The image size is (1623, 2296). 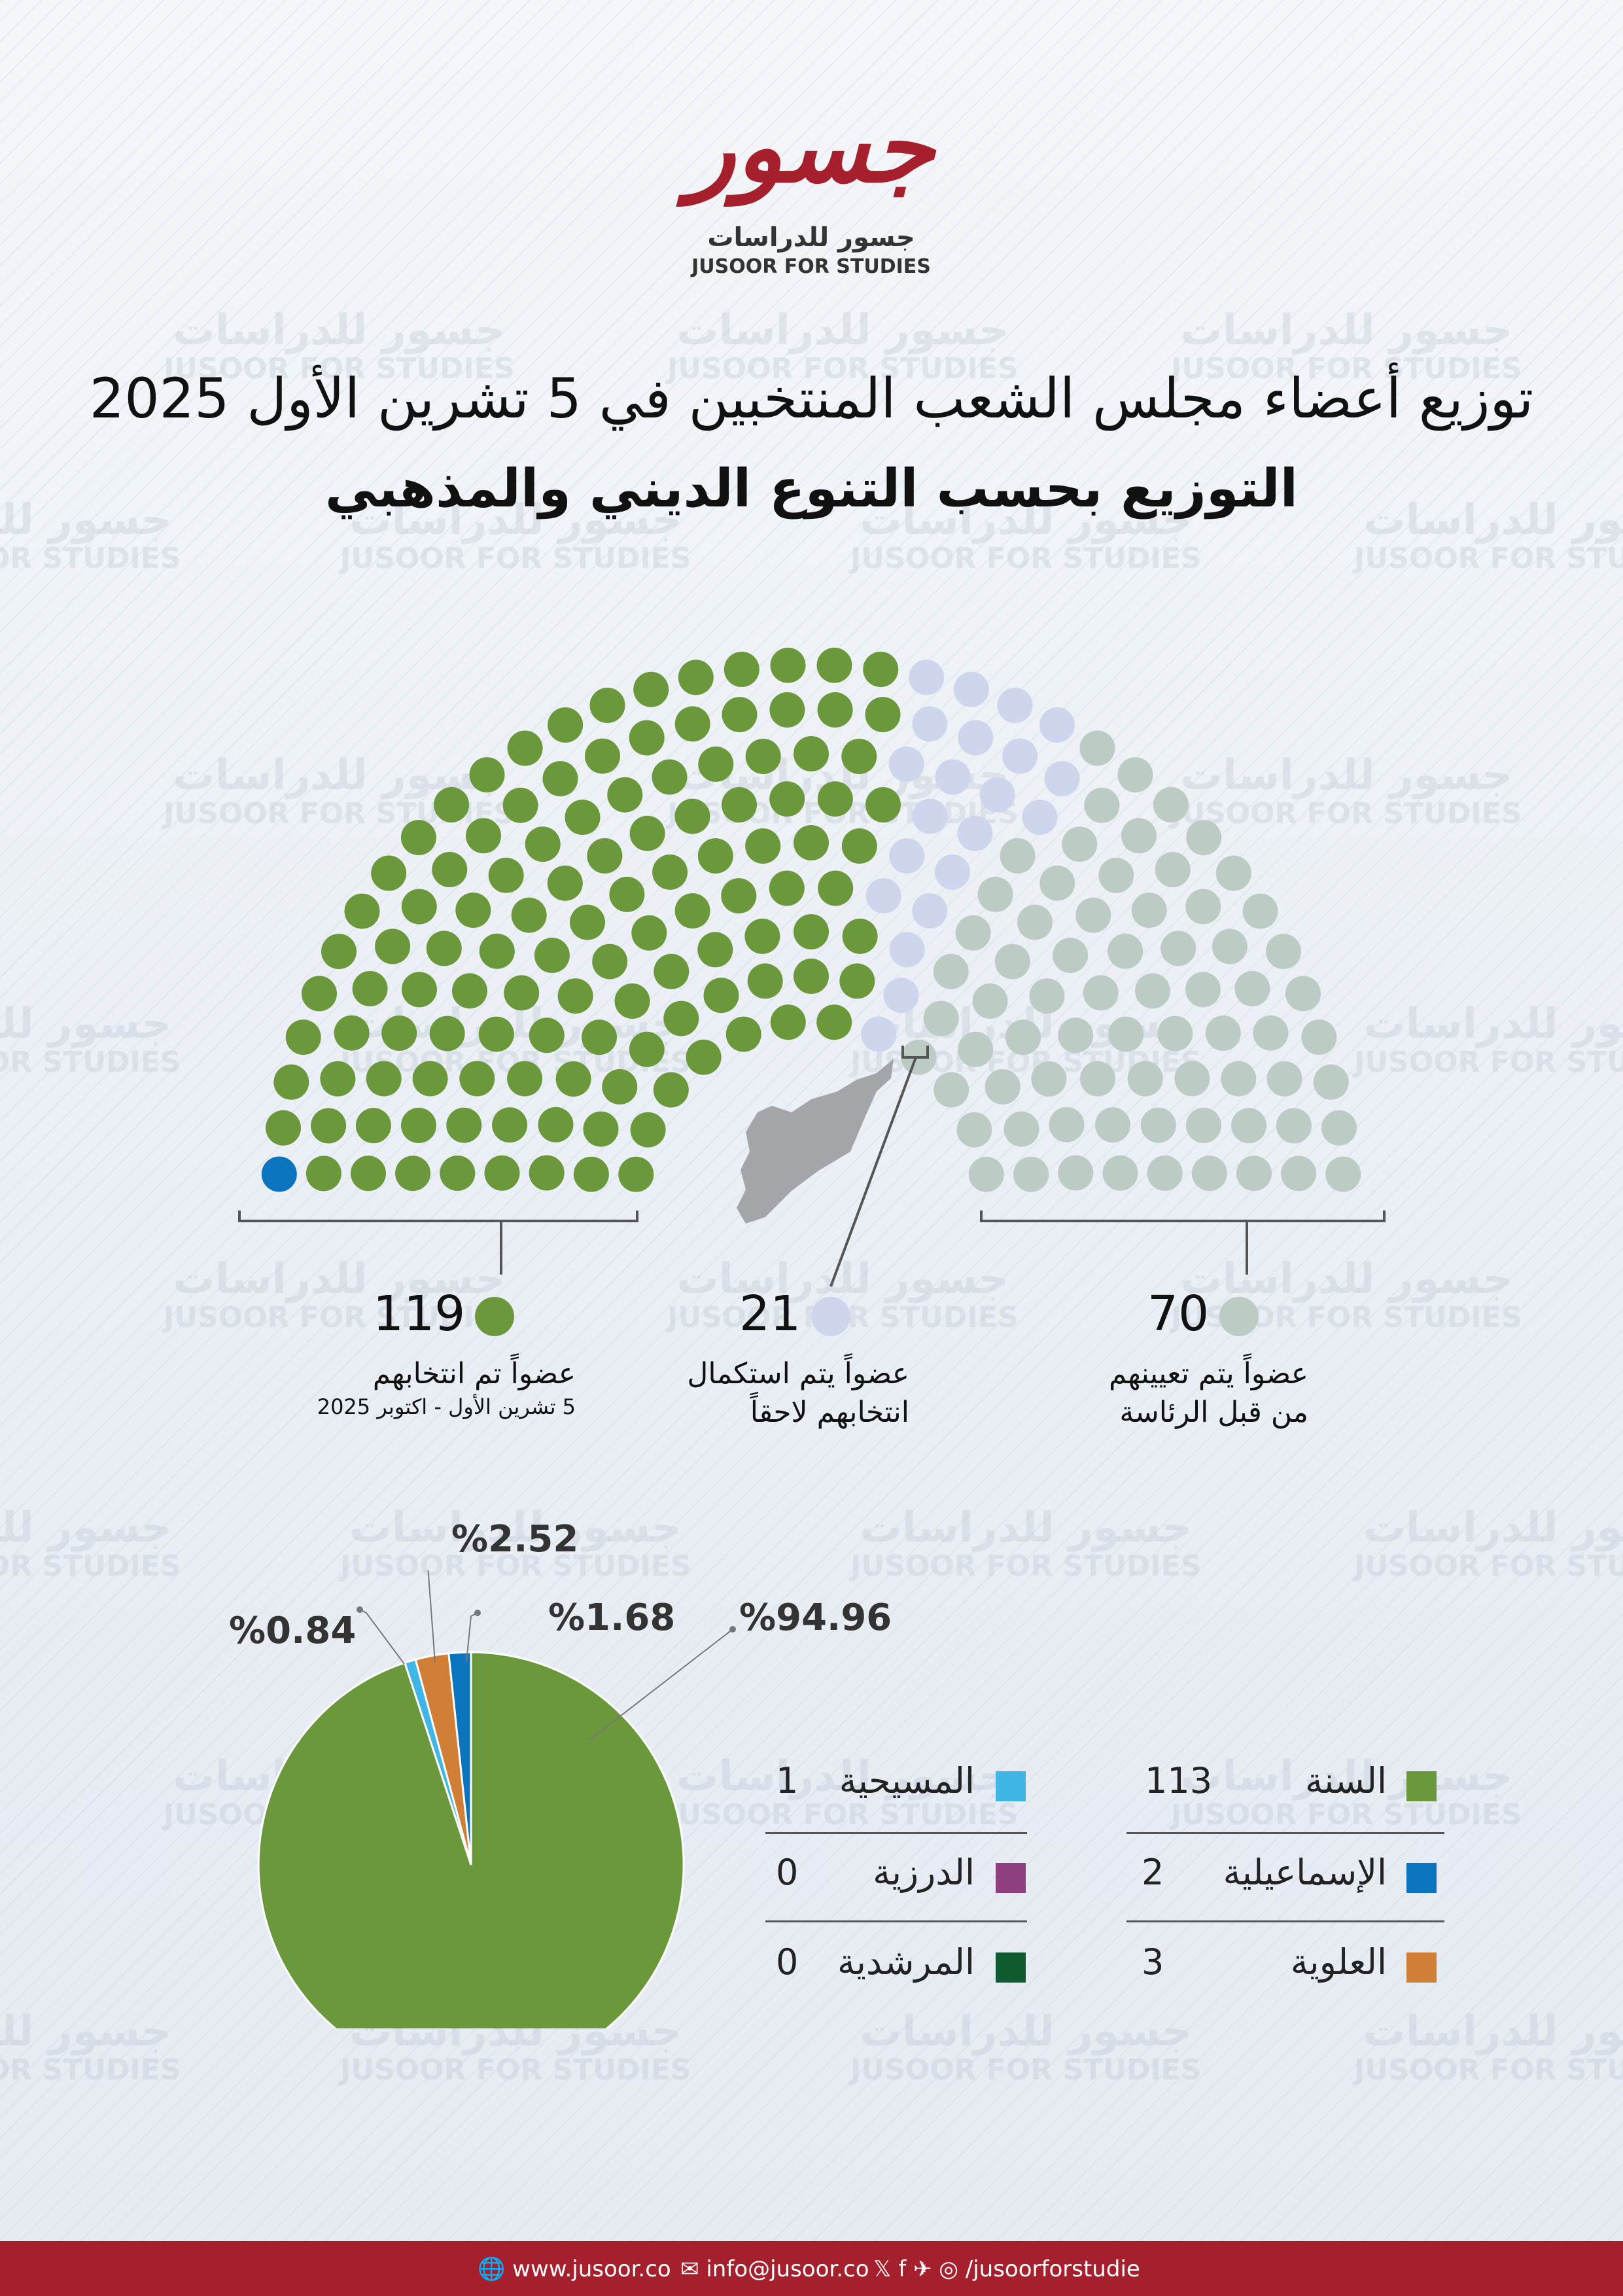 What do you see at coordinates (770, 1314) in the screenshot?
I see `pending-count: 21` at bounding box center [770, 1314].